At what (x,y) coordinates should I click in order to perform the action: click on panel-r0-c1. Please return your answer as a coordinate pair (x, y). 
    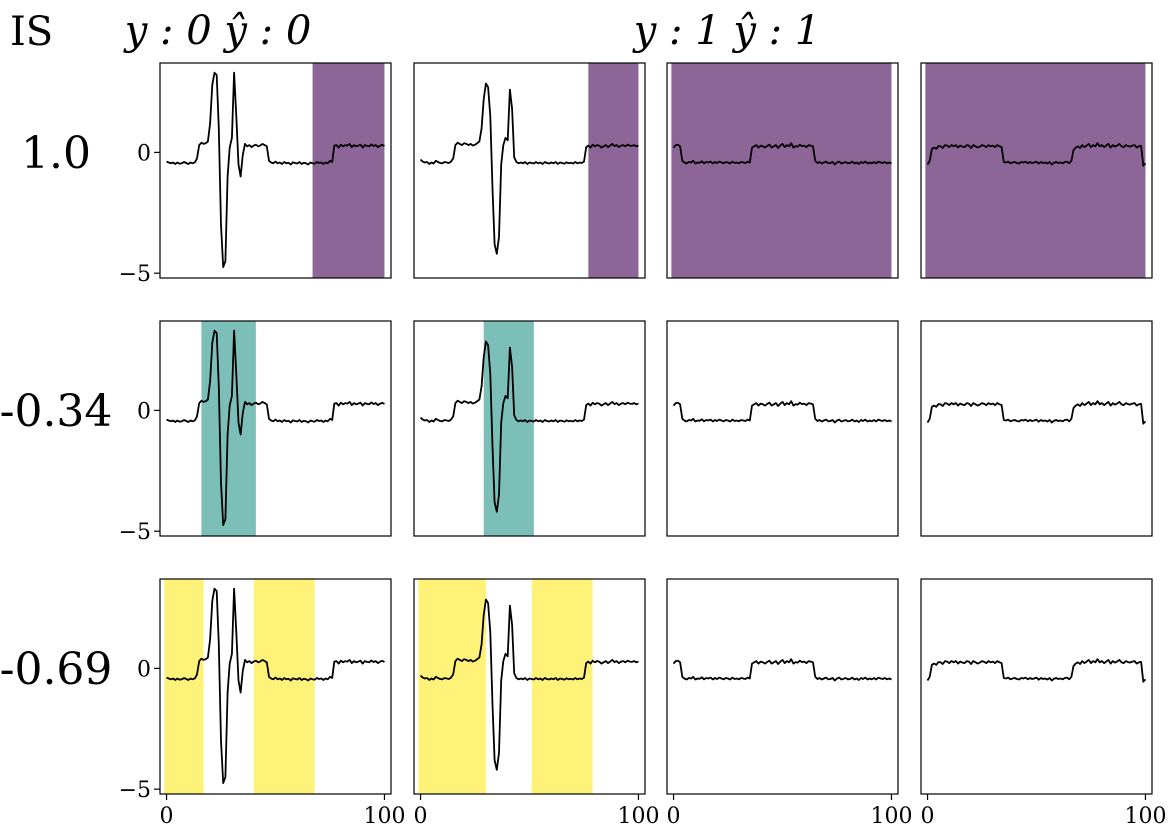
    Looking at the image, I should click on (529, 170).